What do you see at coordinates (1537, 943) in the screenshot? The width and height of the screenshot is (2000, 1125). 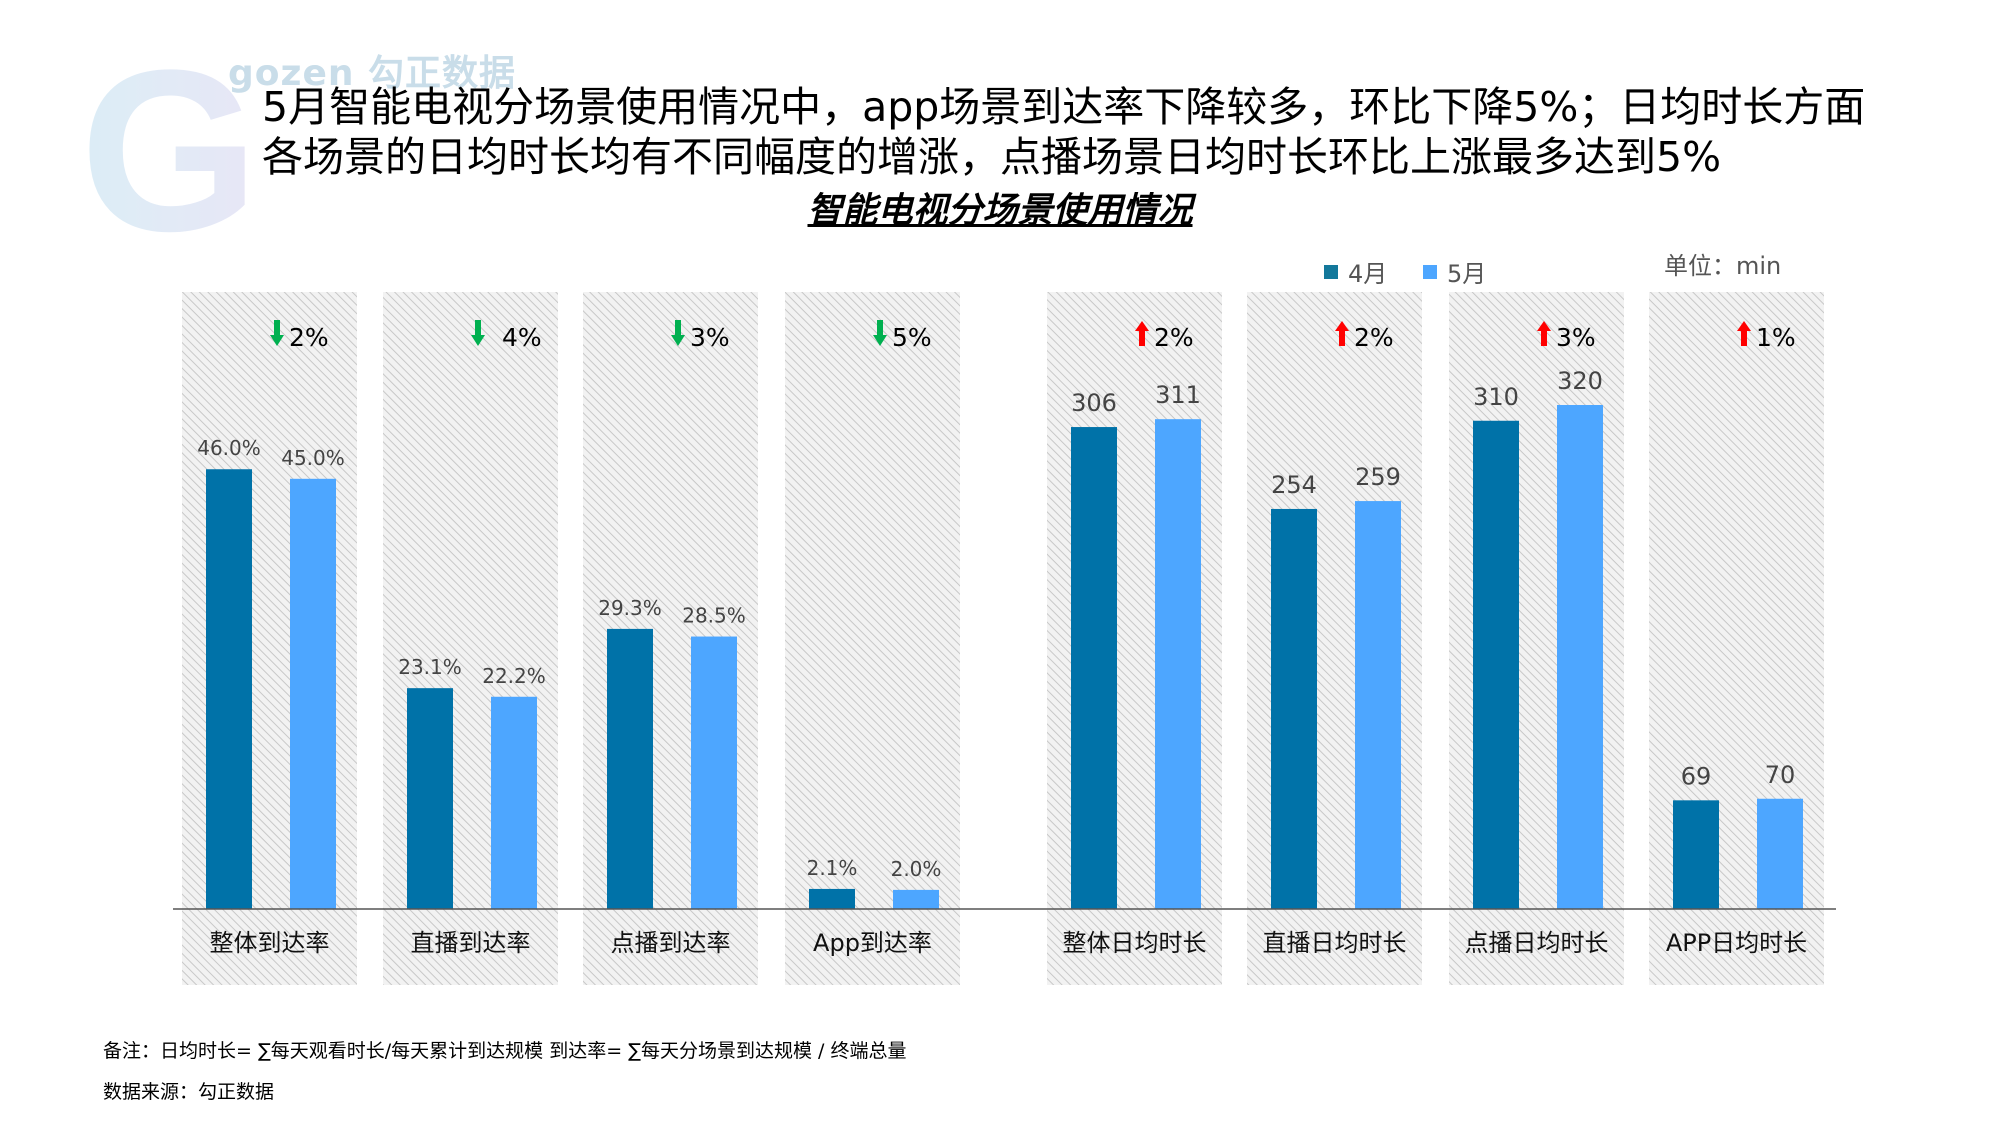 I see `category-label: 点播日均时长` at bounding box center [1537, 943].